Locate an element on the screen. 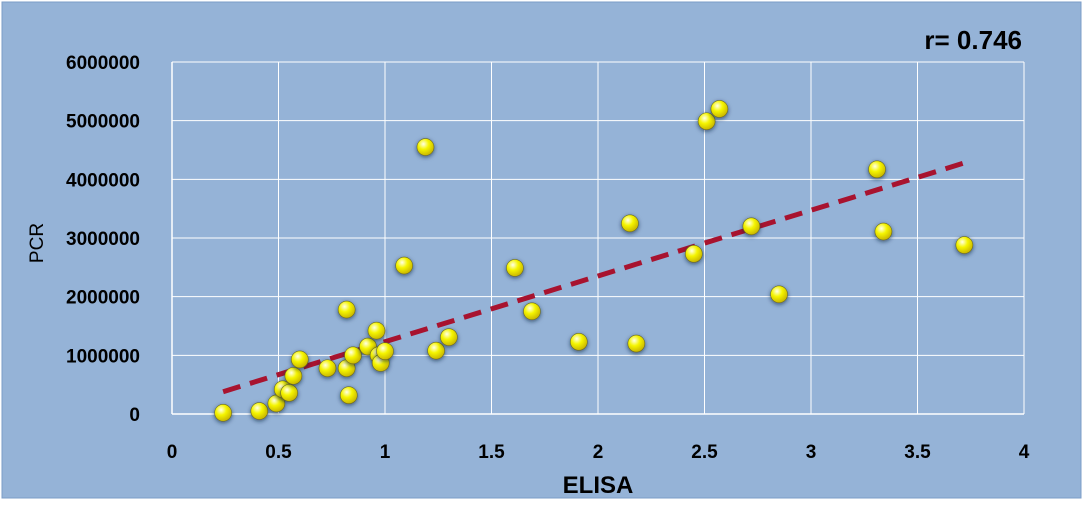 The height and width of the screenshot is (505, 1083). x-tick-label: 4 is located at coordinates (1024, 452).